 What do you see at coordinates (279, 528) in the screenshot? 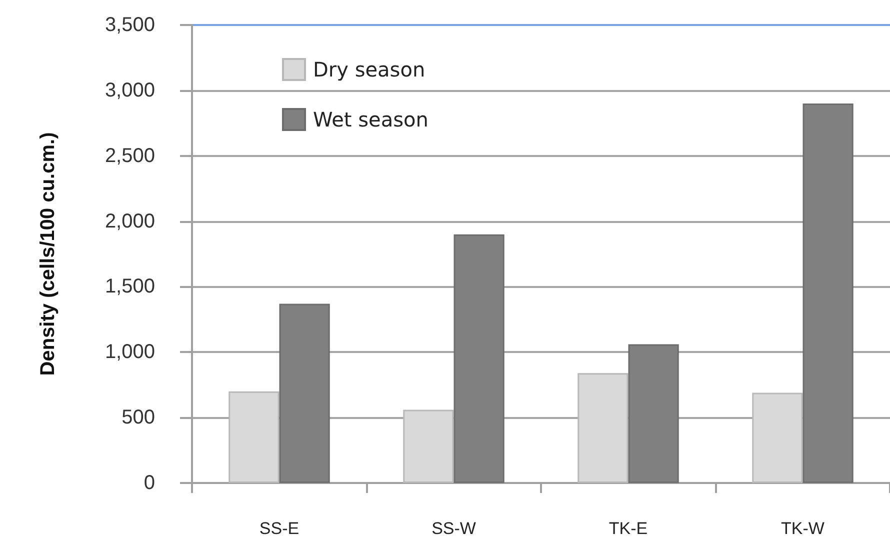
I see `x-tick-label: SS-E` at bounding box center [279, 528].